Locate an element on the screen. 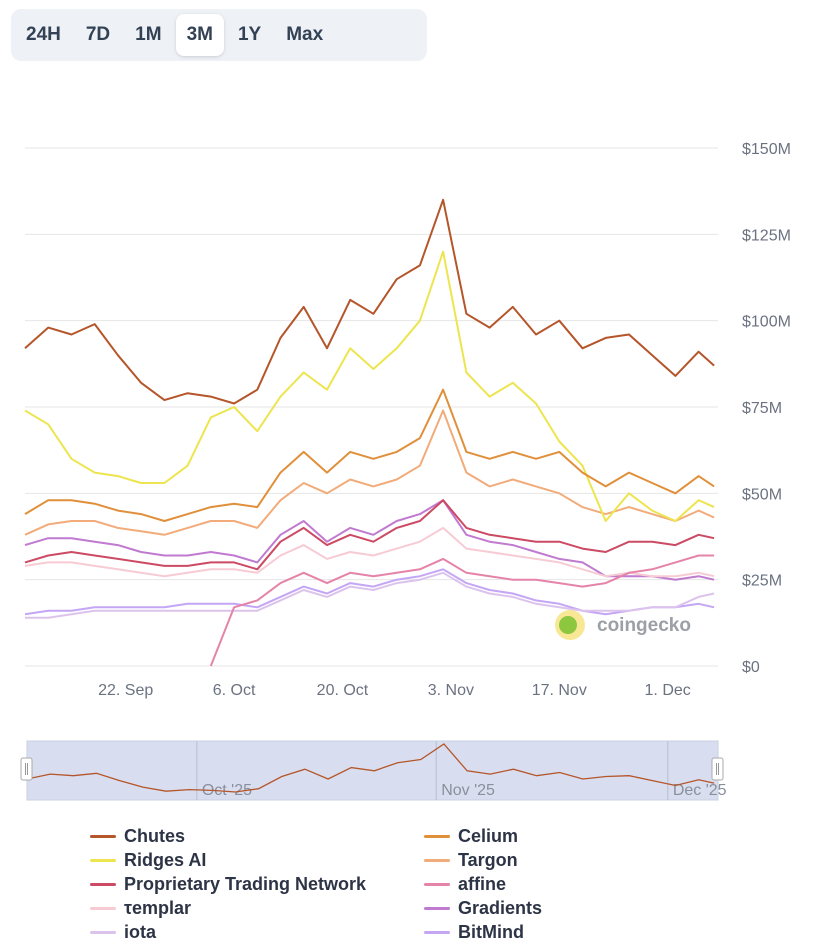 The image size is (825, 952). series-line-celium is located at coordinates (369, 455).